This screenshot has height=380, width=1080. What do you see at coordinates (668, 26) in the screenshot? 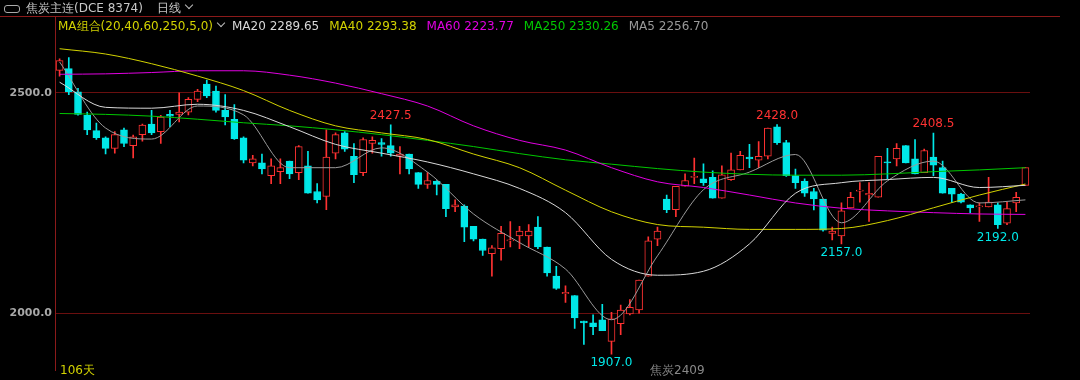
I see `text: MA5 2256.70` at bounding box center [668, 26].